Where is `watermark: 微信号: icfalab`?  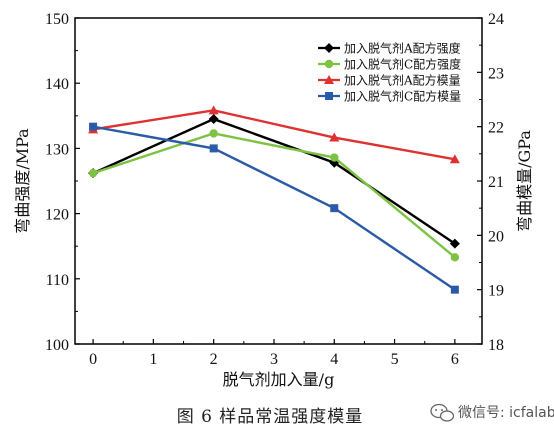
watermark: 微信号: icfalab is located at coordinates (492, 412).